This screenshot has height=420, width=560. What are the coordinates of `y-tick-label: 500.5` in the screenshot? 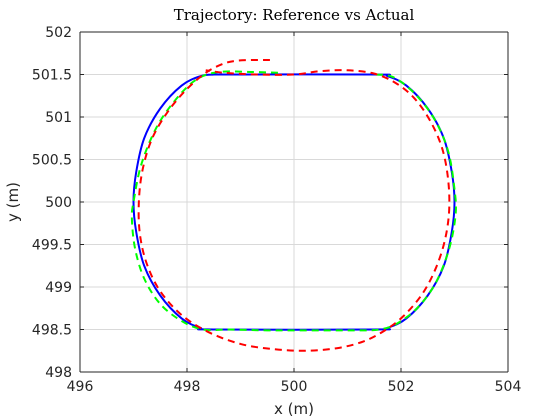 It's located at (52, 161).